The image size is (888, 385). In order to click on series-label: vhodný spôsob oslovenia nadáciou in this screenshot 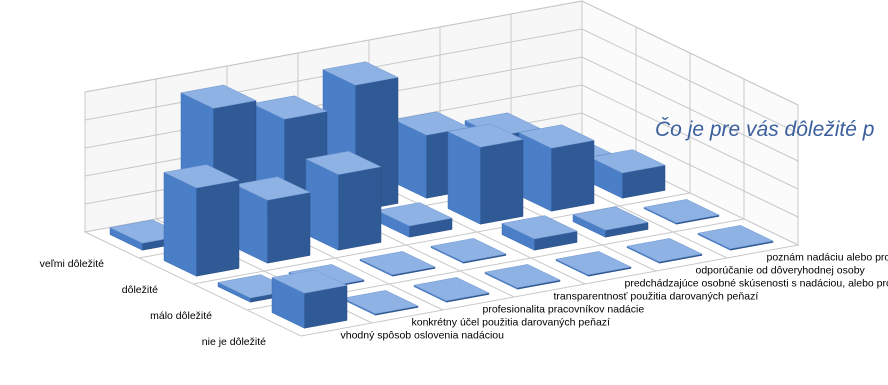, I will do `click(423, 336)`.